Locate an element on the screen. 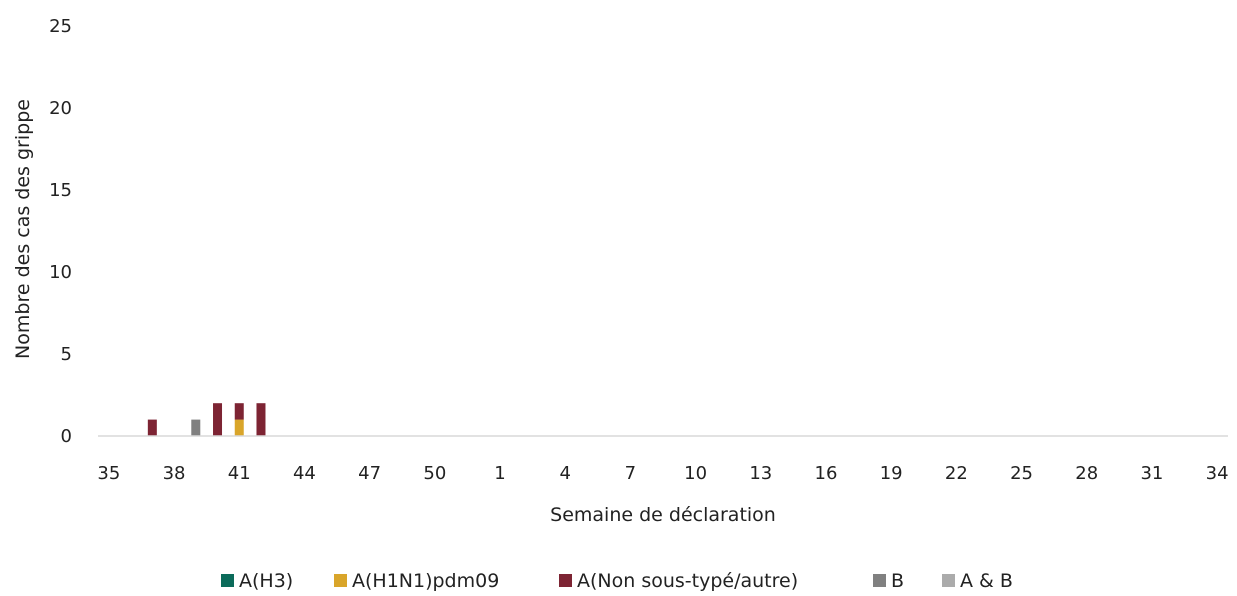 The image size is (1237, 596). legend-label: A(H3) is located at coordinates (266, 581).